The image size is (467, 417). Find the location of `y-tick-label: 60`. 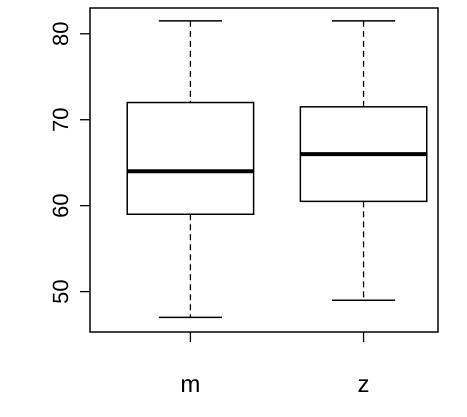

y-tick-label: 60 is located at coordinates (60, 205).